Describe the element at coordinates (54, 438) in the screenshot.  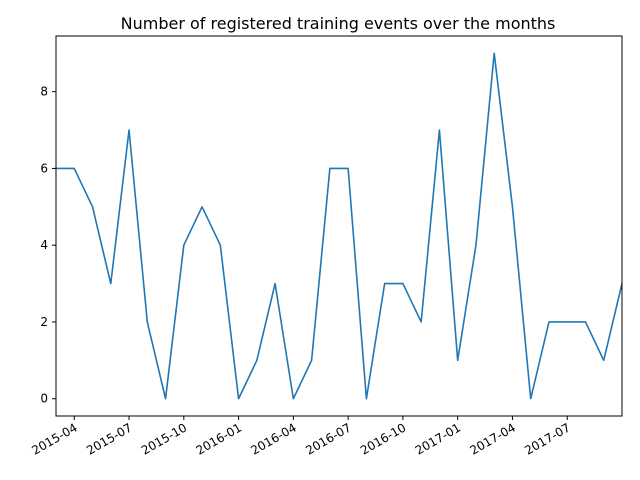
I see `x-tick-label: 2015-04` at that location.